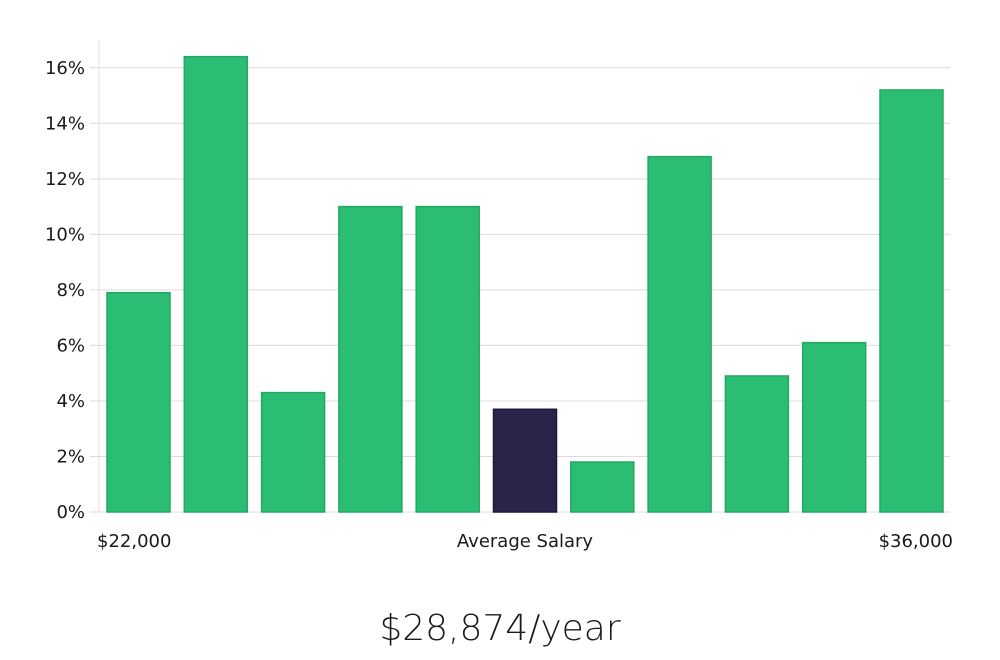 The image size is (1000, 660). Describe the element at coordinates (65, 234) in the screenshot. I see `y-tick-label: 10%` at that location.